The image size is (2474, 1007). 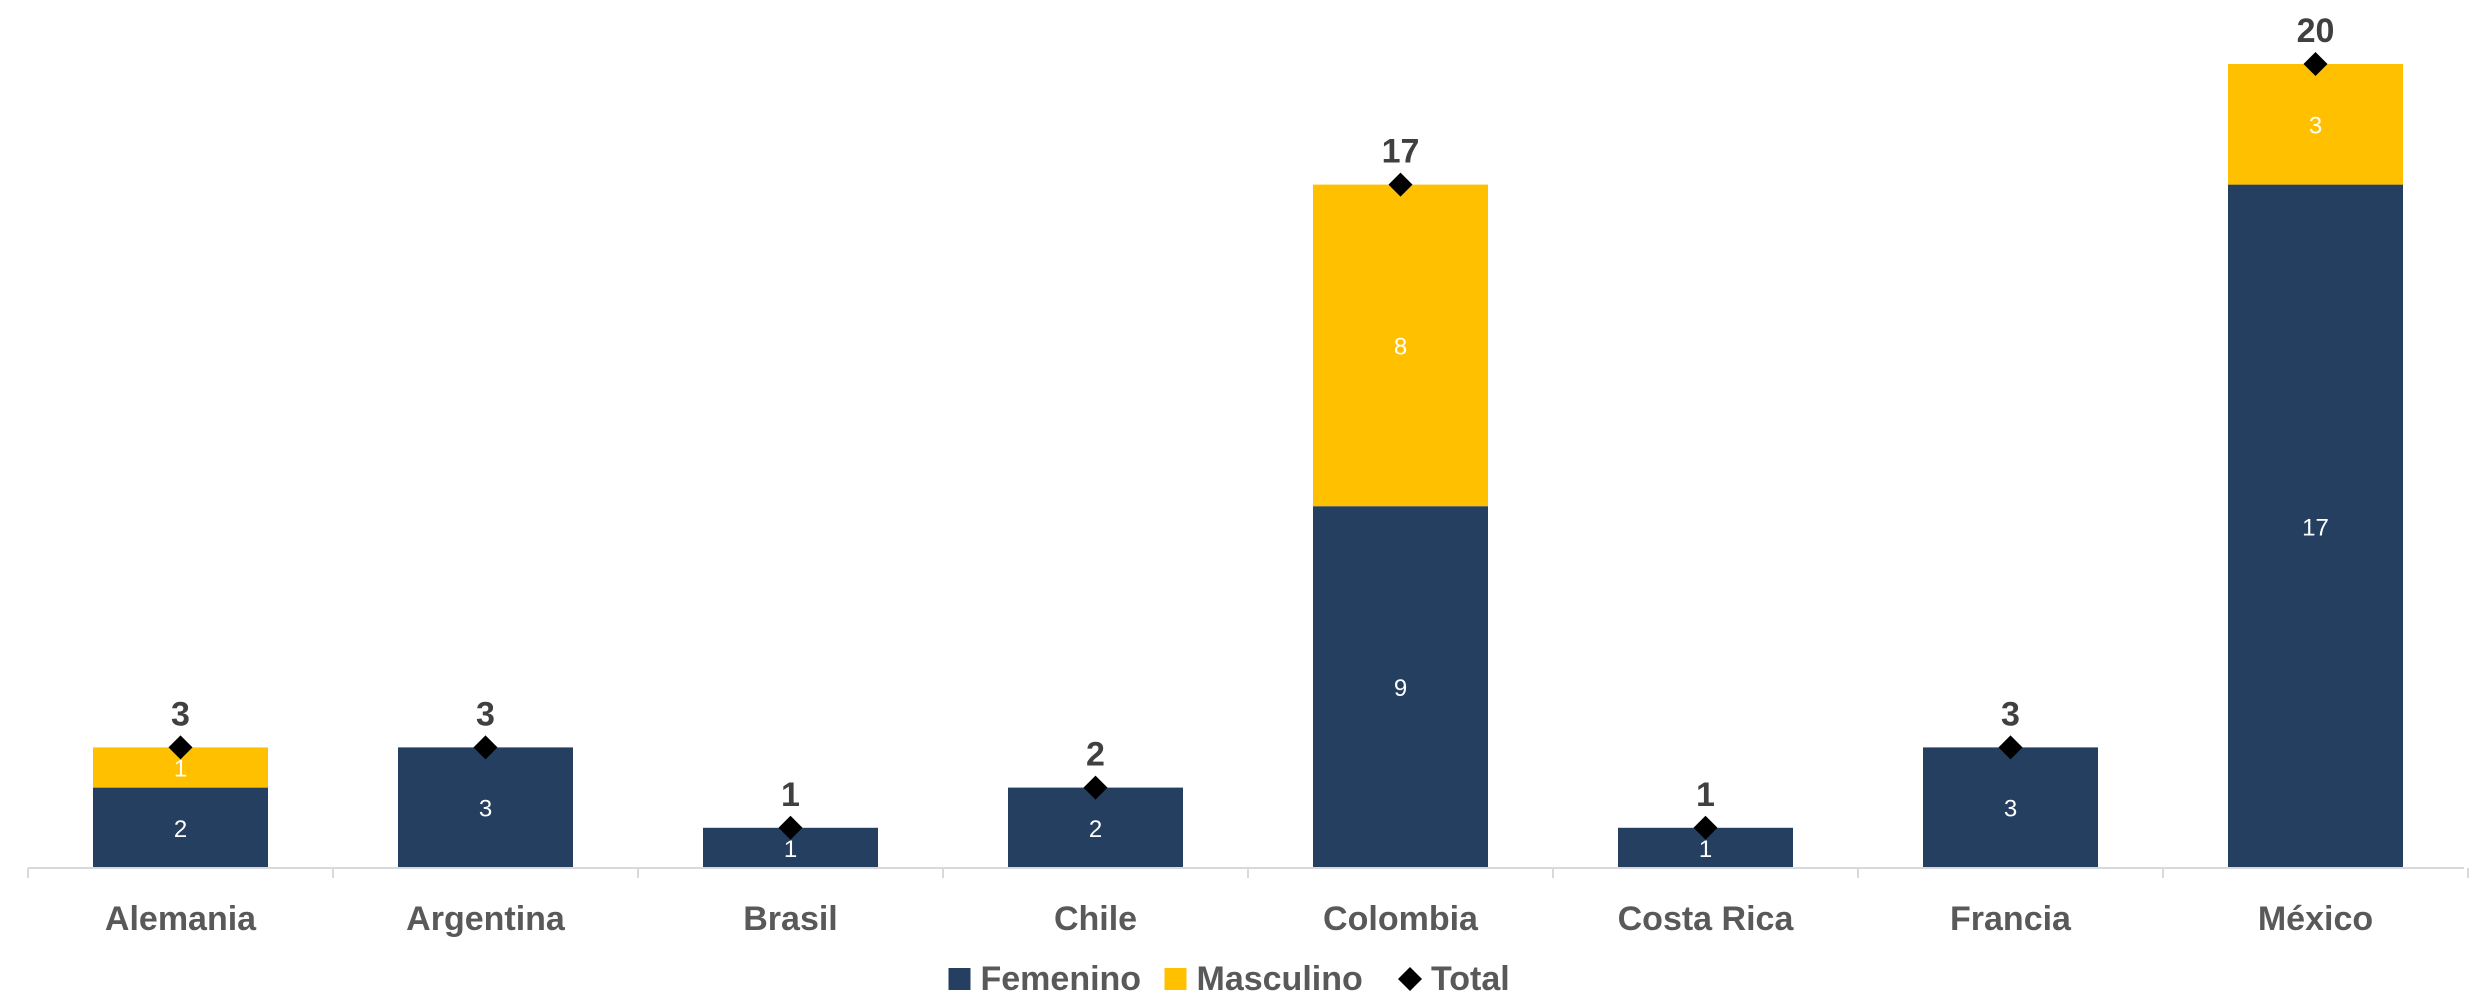 I want to click on legend-item-masculino: Masculino, so click(x=1263, y=979).